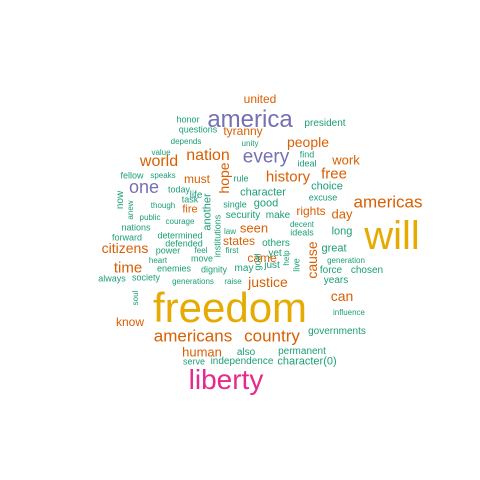 Image resolution: width=480 pixels, height=480 pixels. I want to click on word-can: can, so click(342, 296).